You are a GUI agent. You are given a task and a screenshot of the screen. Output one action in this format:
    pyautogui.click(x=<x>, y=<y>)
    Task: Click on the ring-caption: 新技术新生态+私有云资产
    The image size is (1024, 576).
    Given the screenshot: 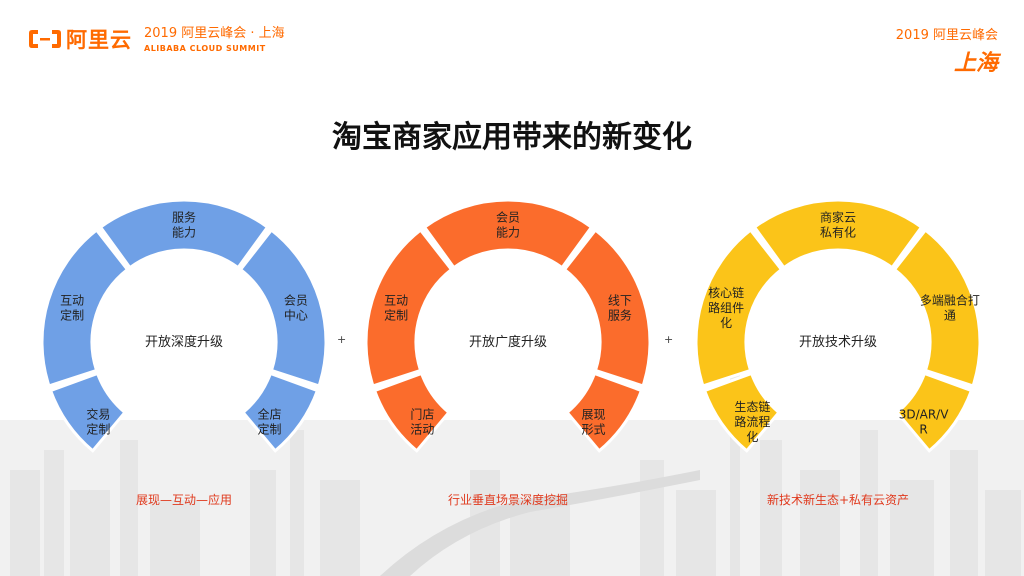 What is the action you would take?
    pyautogui.click(x=838, y=500)
    